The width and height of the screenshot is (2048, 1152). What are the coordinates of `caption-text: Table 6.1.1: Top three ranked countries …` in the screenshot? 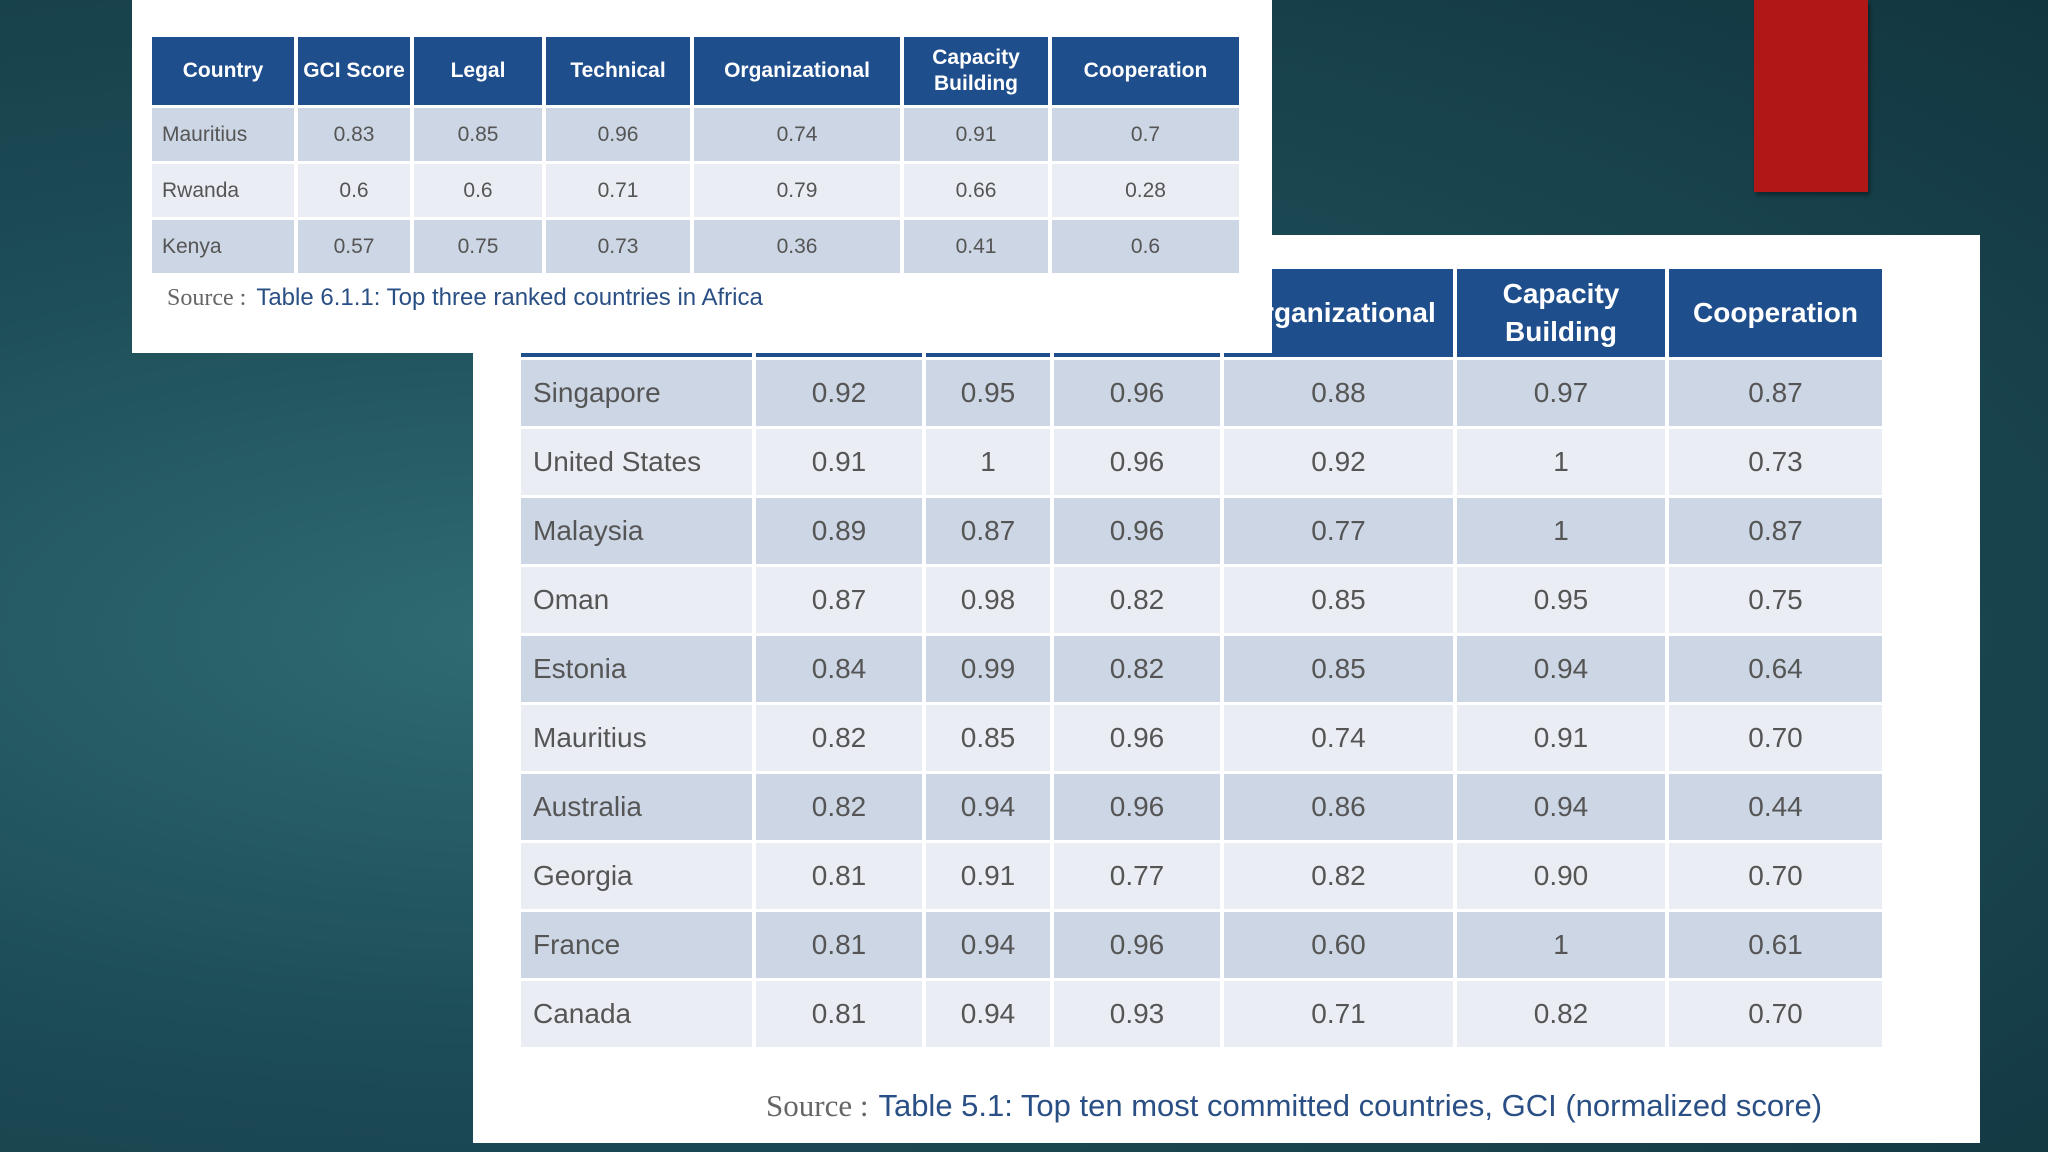 It's located at (509, 297).